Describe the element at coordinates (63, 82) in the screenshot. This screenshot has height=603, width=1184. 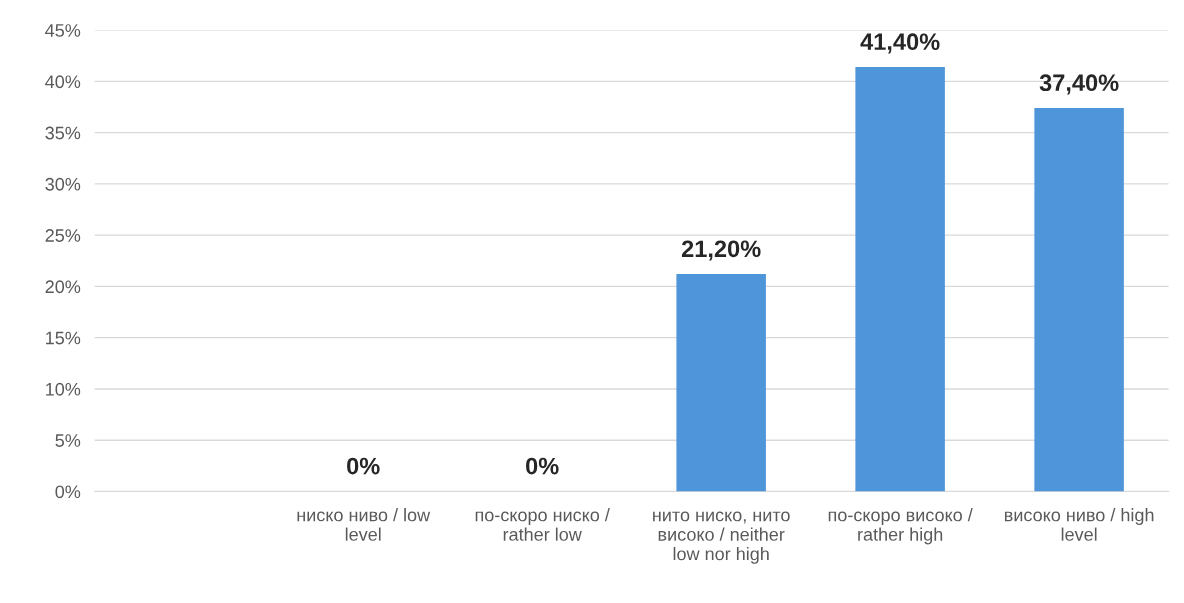
I see `y-tick-label: 40%` at that location.